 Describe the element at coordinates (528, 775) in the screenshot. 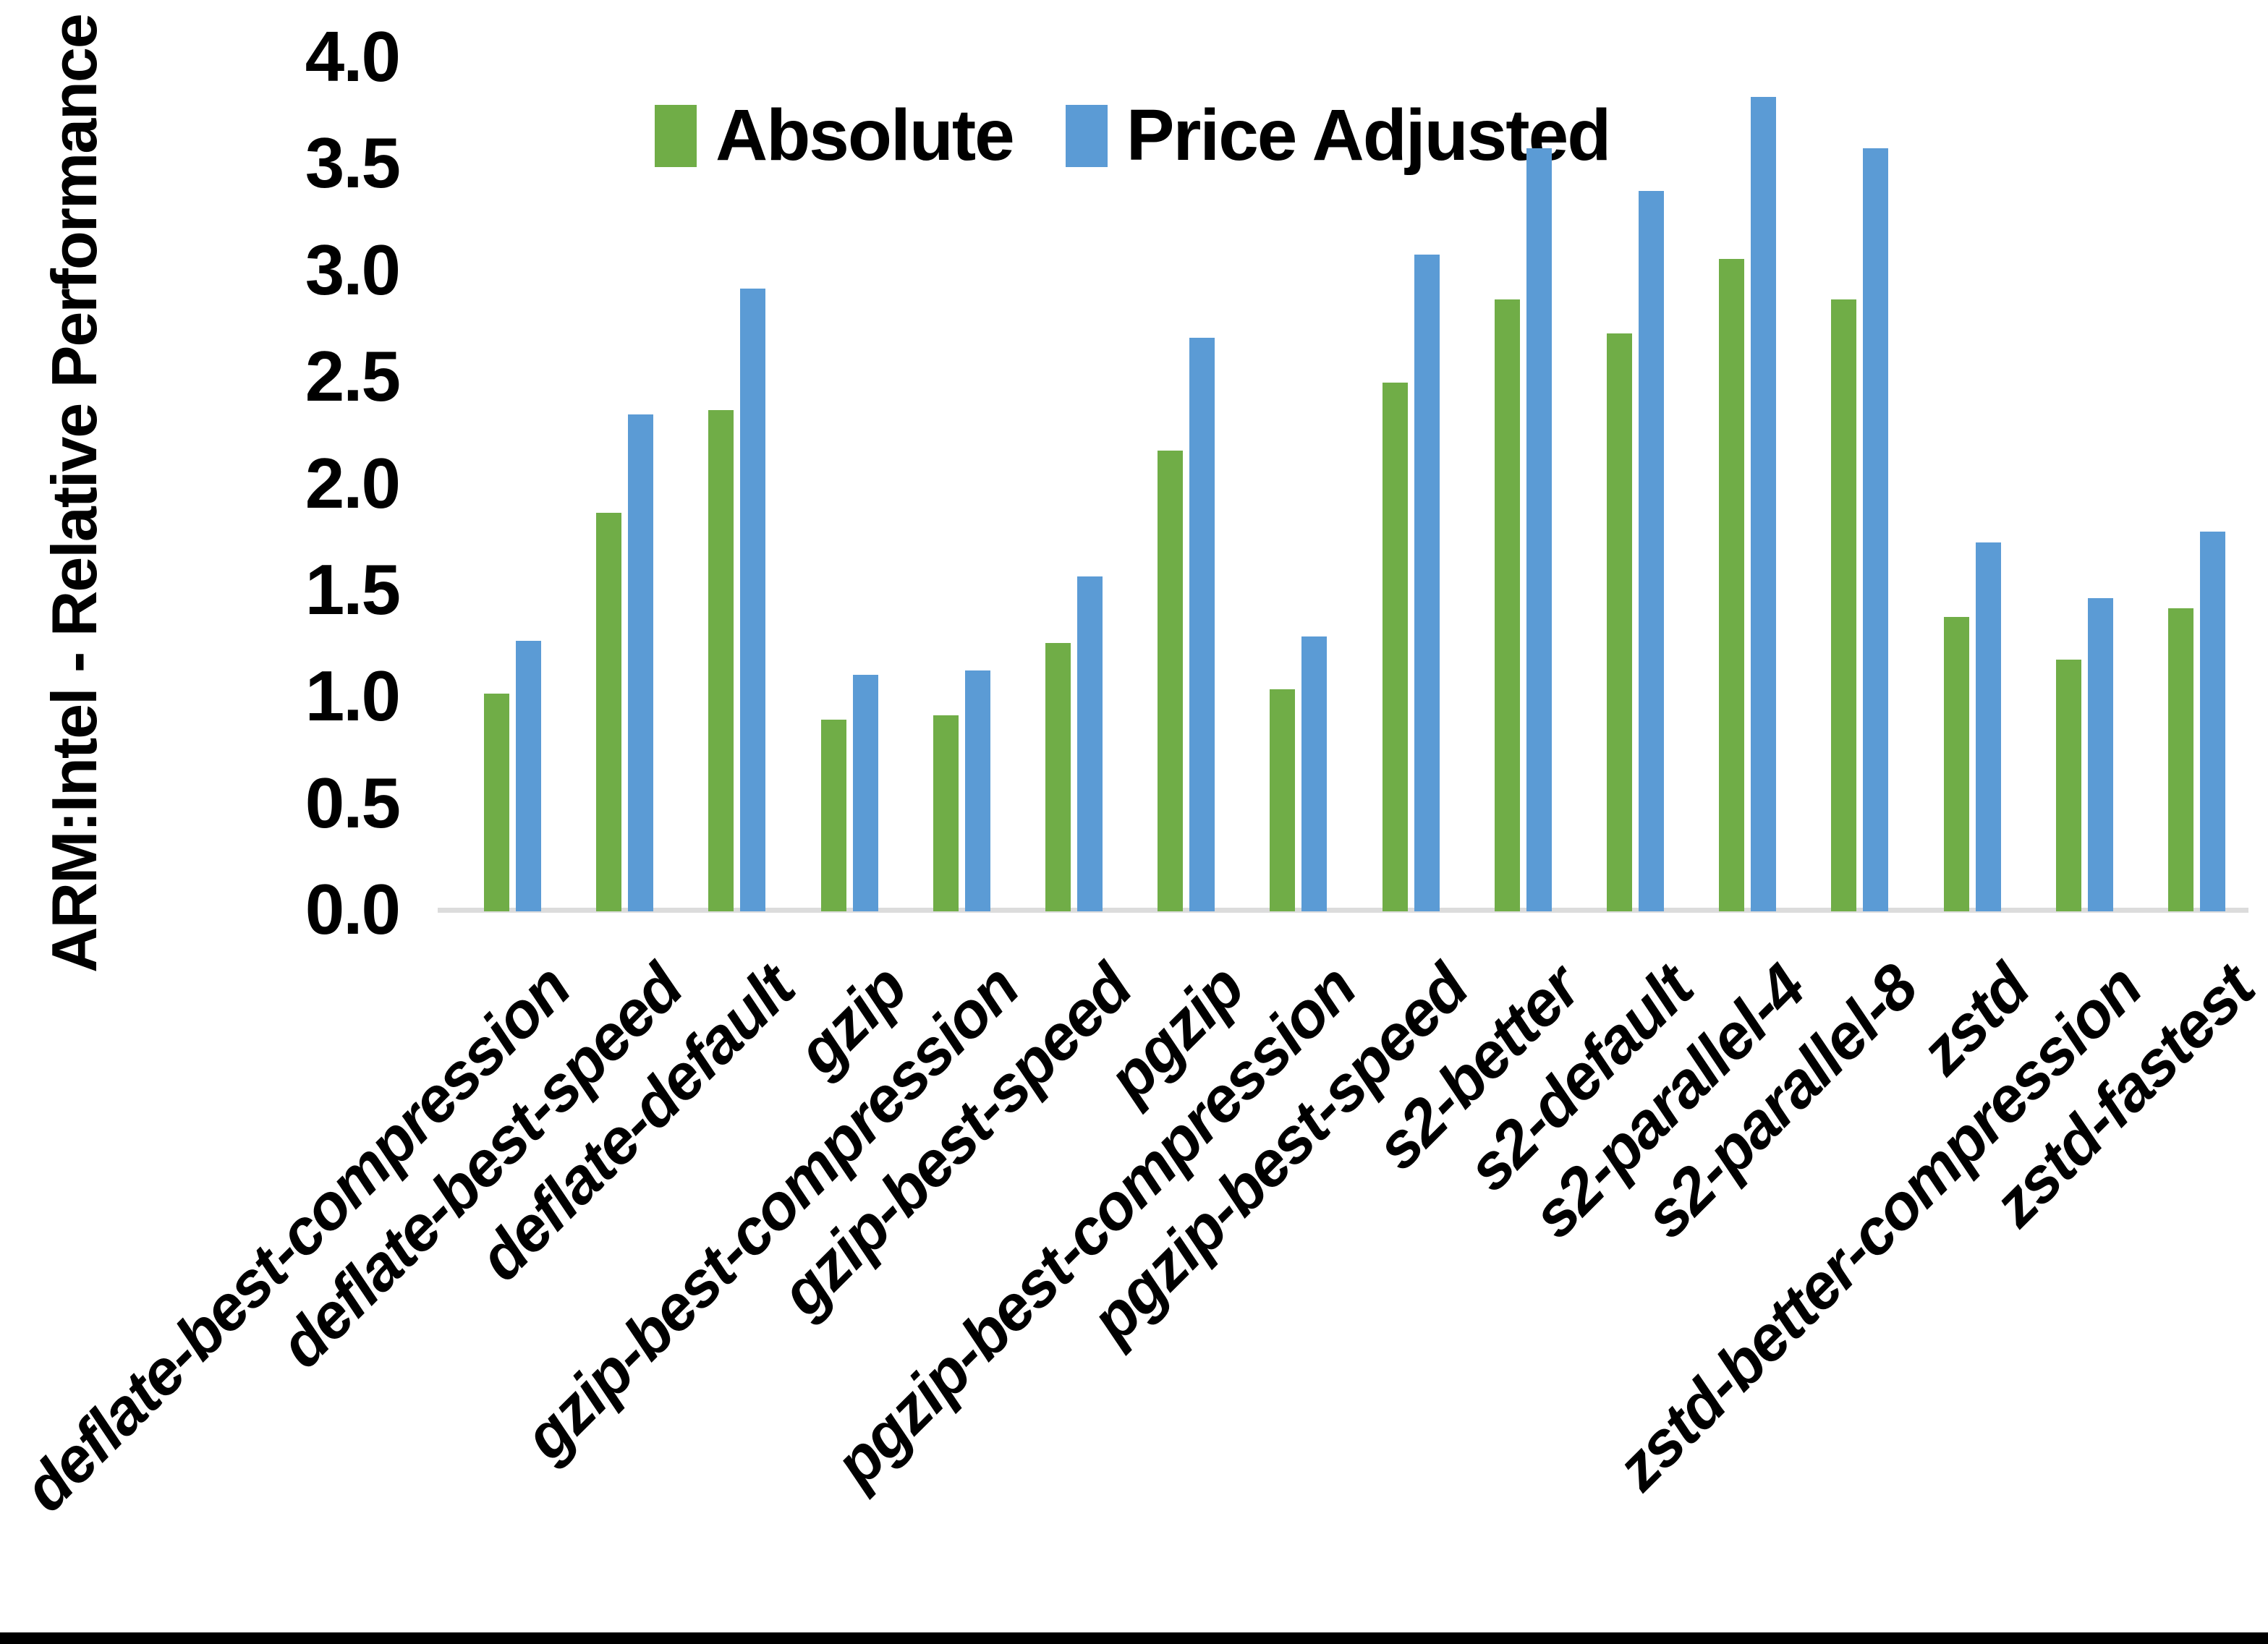

I see `bar-price-adjusted-deflate-best-compression` at that location.